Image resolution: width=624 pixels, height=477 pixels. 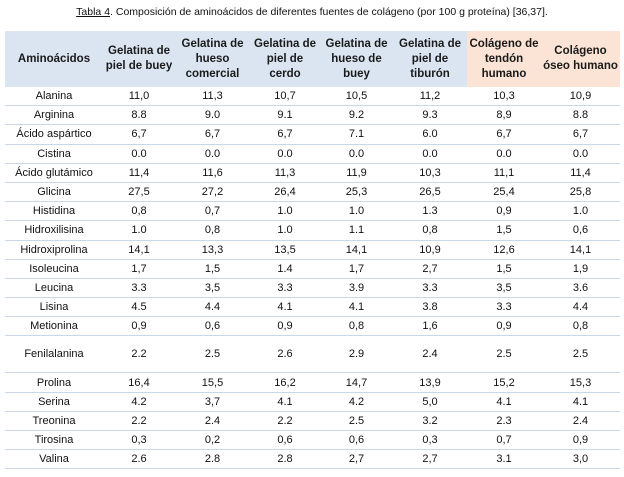 I want to click on header-cell: Gelatina de hueso de buey, so click(x=356, y=59).